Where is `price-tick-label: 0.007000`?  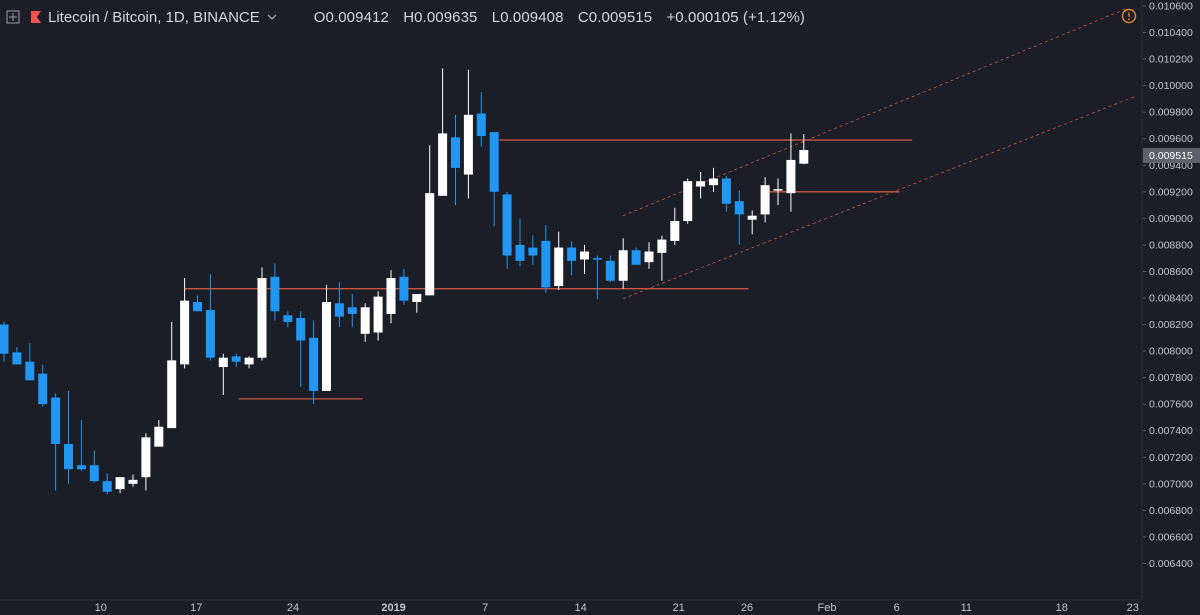
price-tick-label: 0.007000 is located at coordinates (1171, 484).